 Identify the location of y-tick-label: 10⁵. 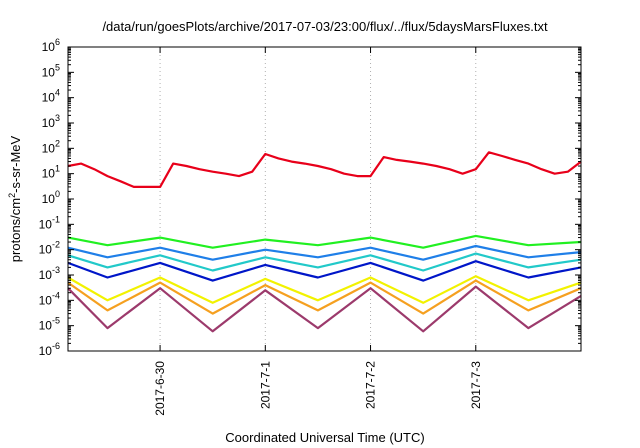
(51, 70).